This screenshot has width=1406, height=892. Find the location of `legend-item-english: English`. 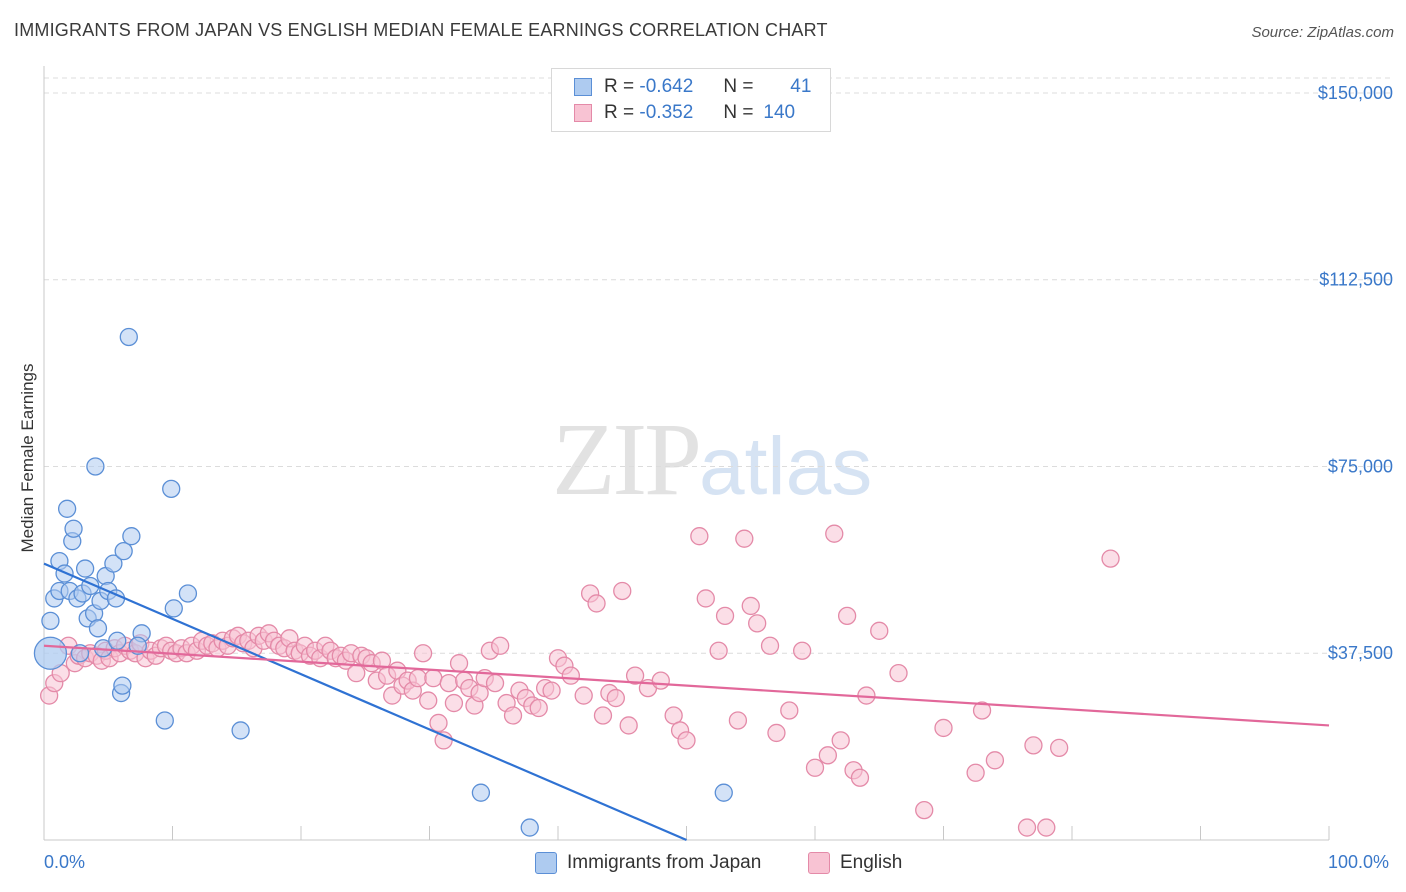

legend-item-english: English is located at coordinates (855, 863).